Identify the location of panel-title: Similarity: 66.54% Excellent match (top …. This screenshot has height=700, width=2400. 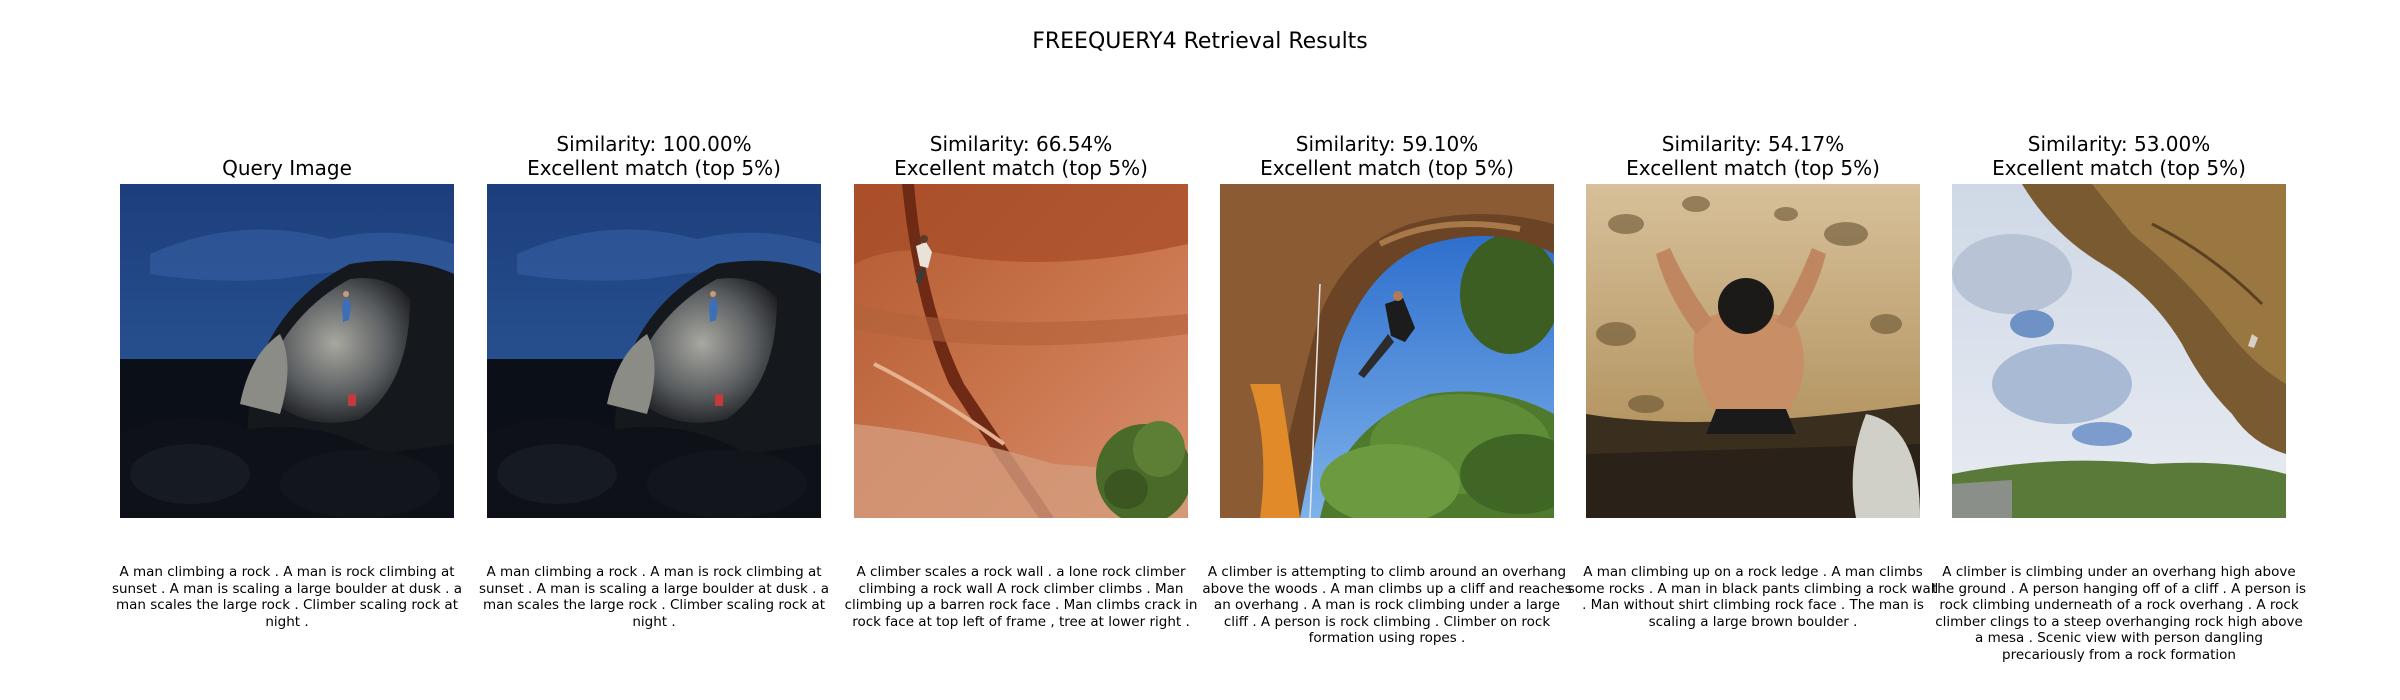
(1021, 156).